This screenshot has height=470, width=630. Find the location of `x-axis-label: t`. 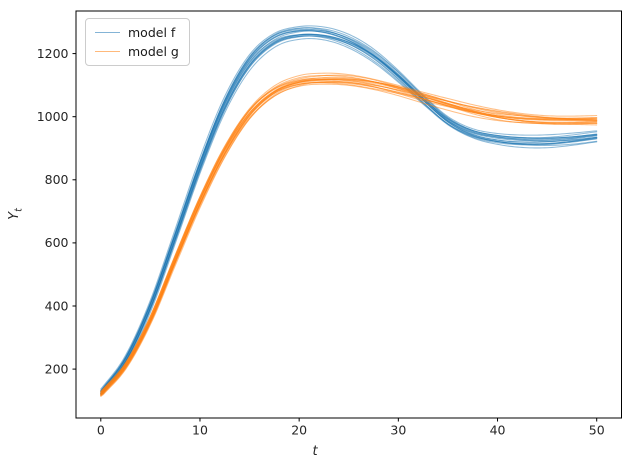

x-axis-label: t is located at coordinates (315, 451).